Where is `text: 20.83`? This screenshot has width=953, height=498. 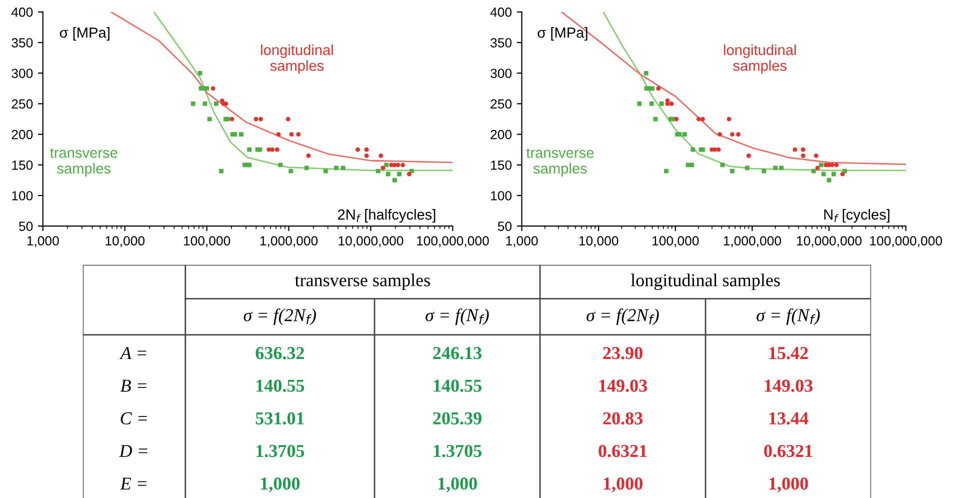 text: 20.83 is located at coordinates (622, 418).